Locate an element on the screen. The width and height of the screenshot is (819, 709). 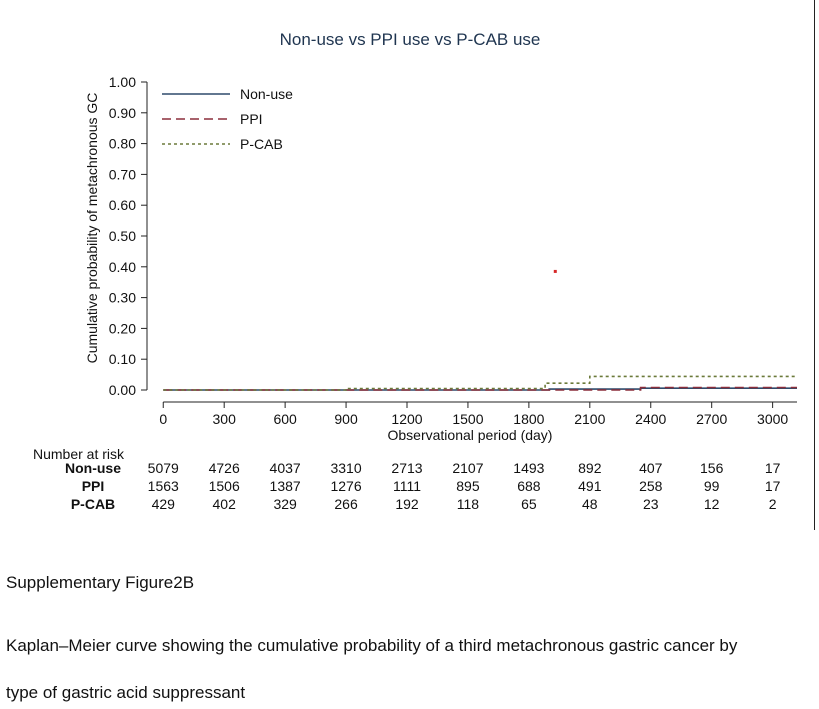
risk-cell: 407 is located at coordinates (651, 468).